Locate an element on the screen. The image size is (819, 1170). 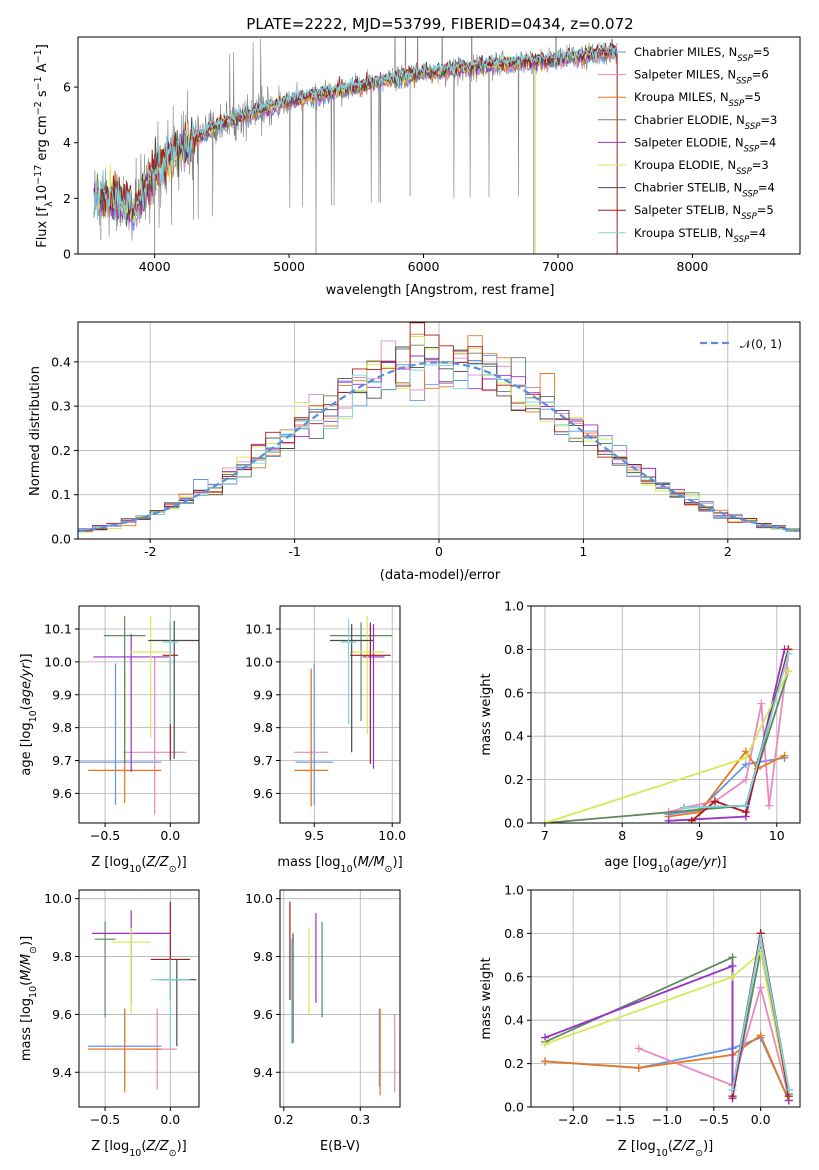
model-line-salpeter-elodie is located at coordinates (355, 134).